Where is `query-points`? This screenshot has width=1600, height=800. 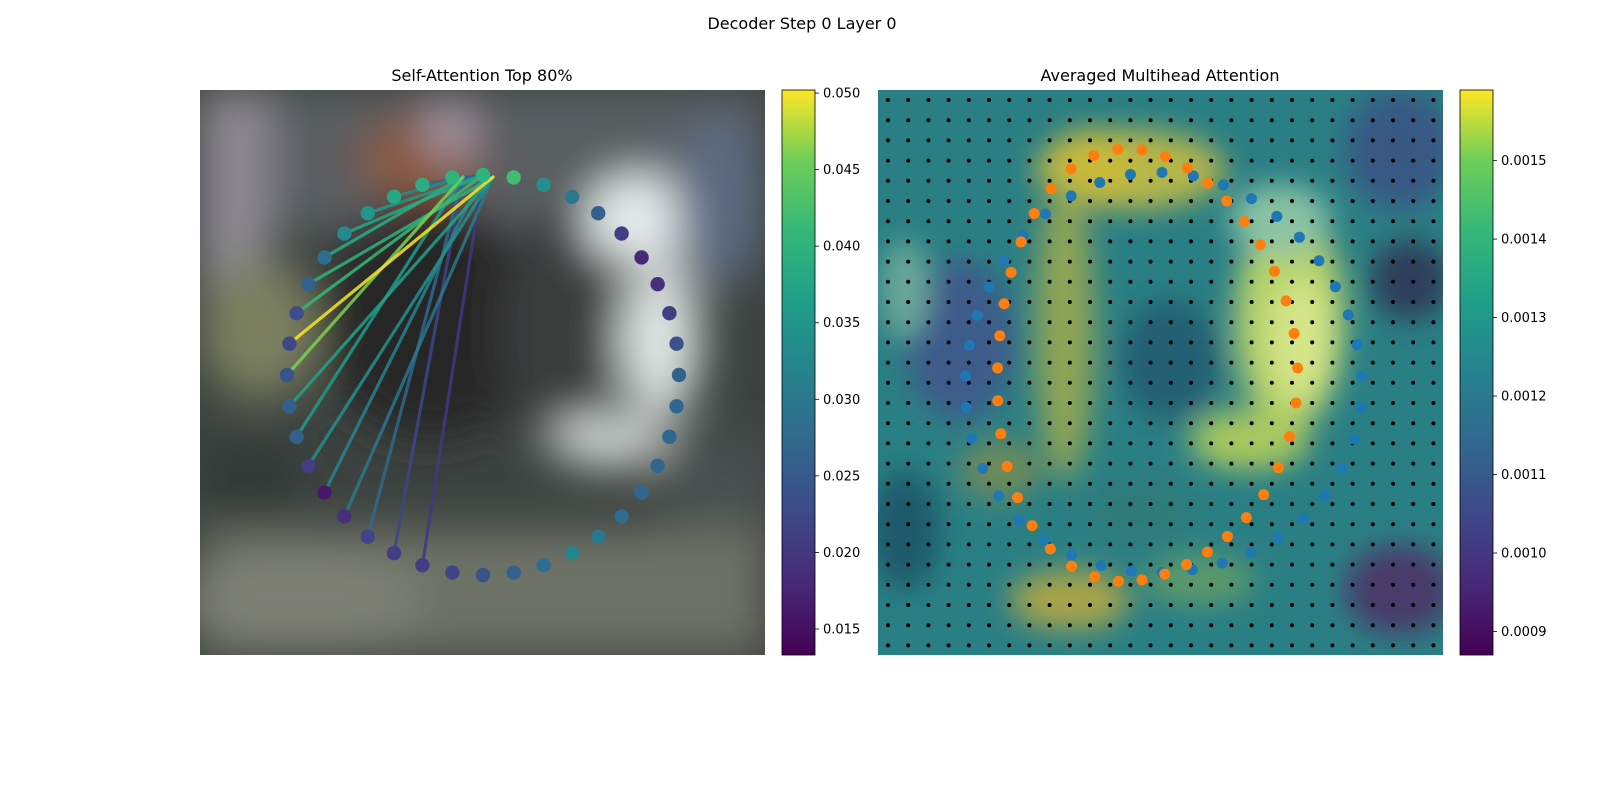 query-points is located at coordinates (483, 375).